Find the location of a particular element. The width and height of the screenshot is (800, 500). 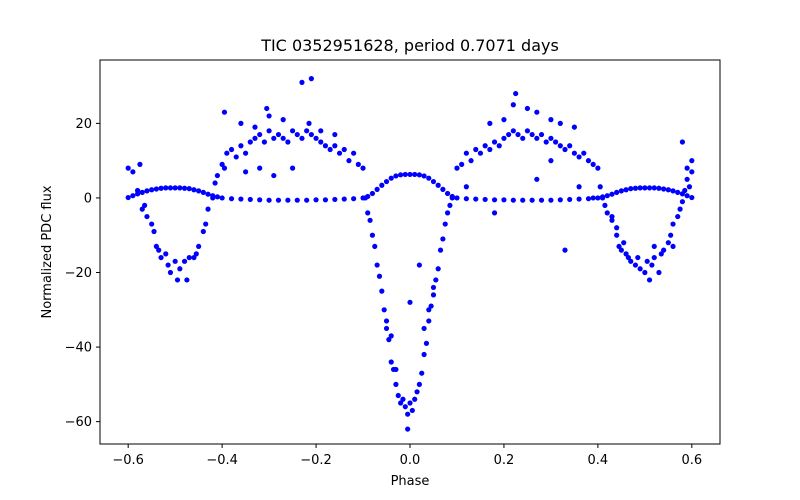

y-tick-label: 0 is located at coordinates (88, 198).